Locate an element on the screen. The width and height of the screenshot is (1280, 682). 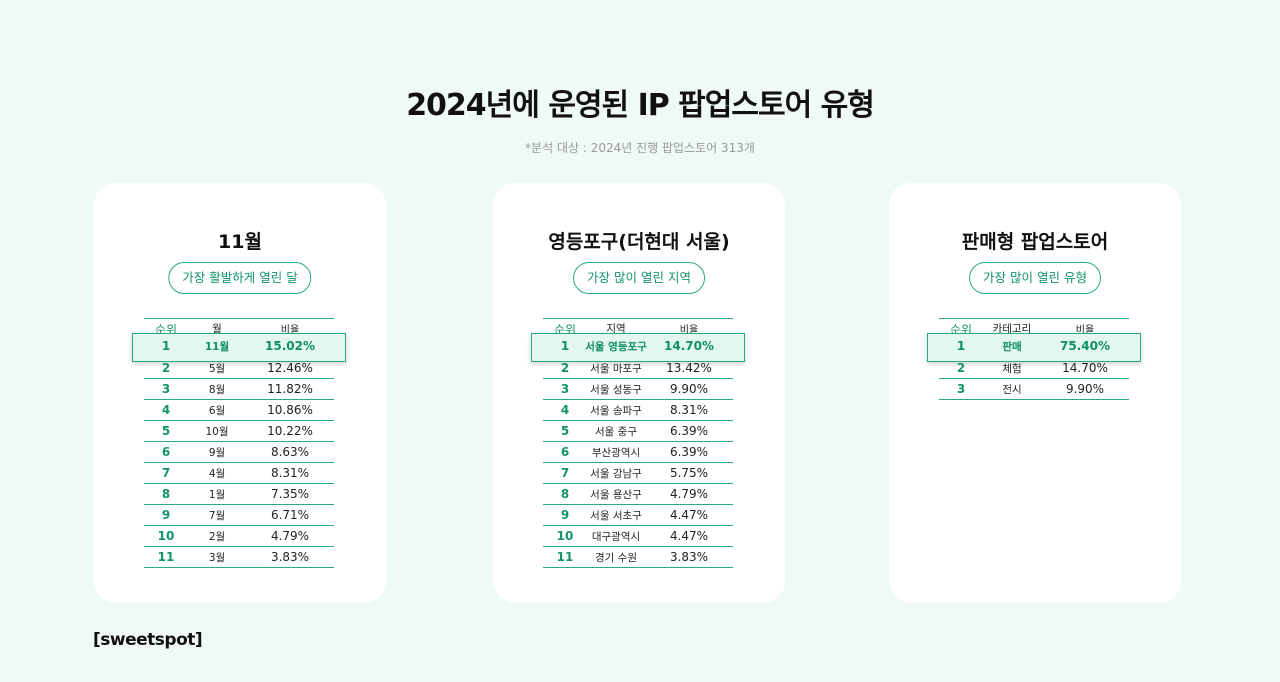
table-row: 2 서울 마포구 13.42% is located at coordinates (638, 368).